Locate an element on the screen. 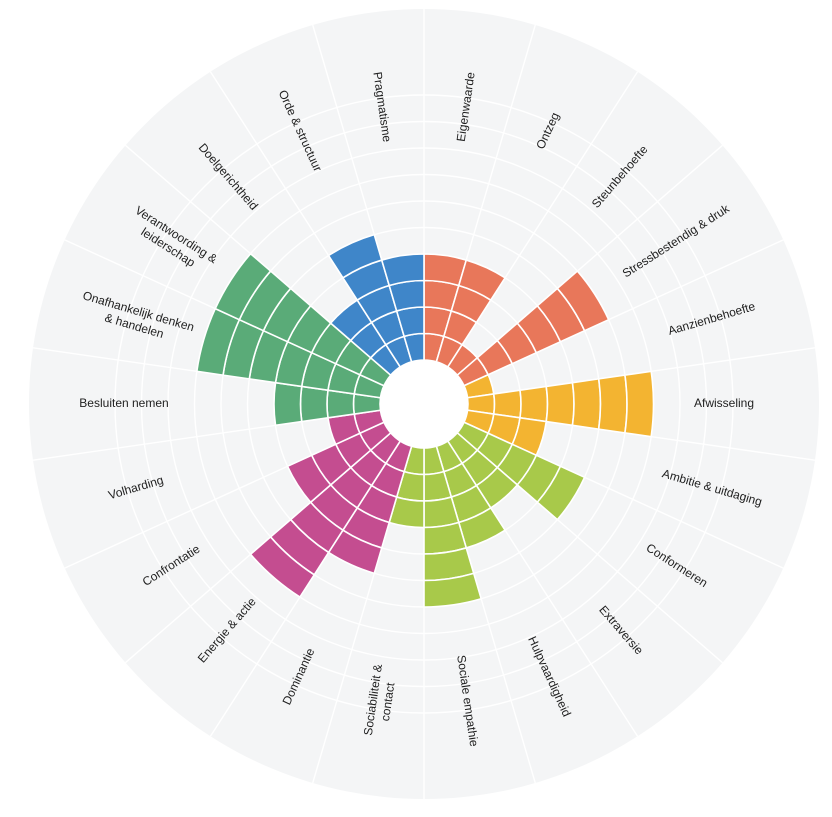 The width and height of the screenshot is (832, 817). category-label-line: contact is located at coordinates (387, 701).